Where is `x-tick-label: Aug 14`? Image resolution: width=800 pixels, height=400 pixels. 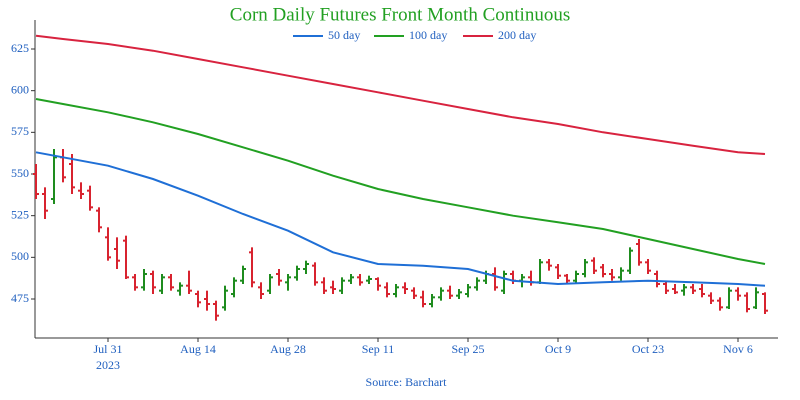
x-tick-label: Aug 14 is located at coordinates (198, 349).